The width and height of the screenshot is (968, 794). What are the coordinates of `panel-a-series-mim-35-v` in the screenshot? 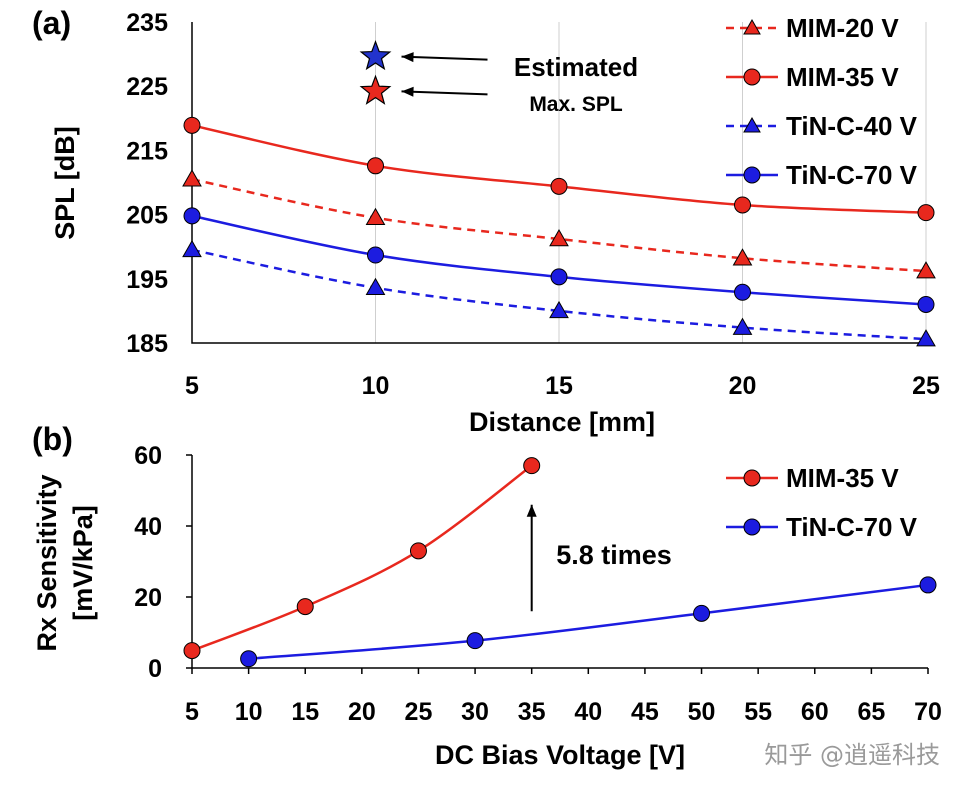 It's located at (559, 169).